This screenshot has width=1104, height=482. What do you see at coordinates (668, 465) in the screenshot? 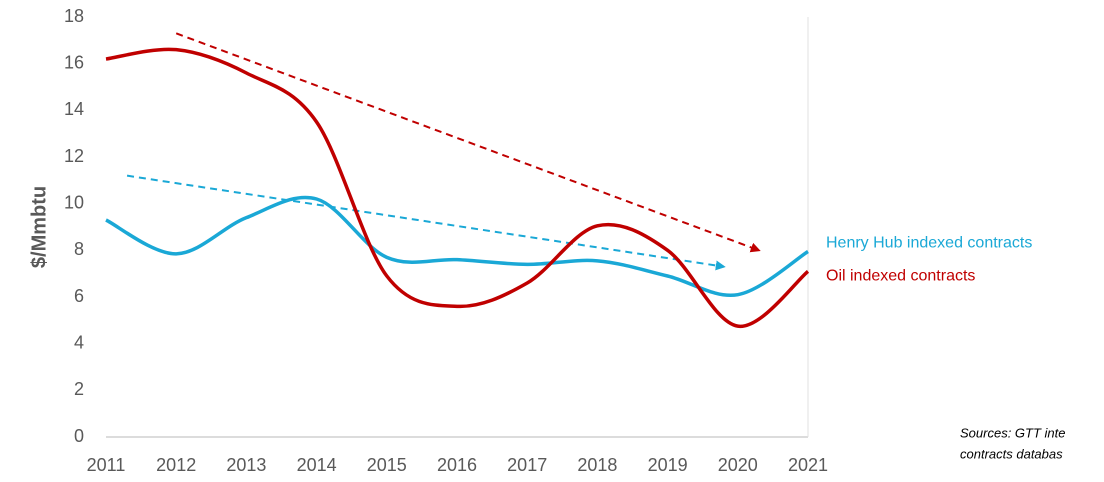
I see `x-tick-label: 2019` at bounding box center [668, 465].